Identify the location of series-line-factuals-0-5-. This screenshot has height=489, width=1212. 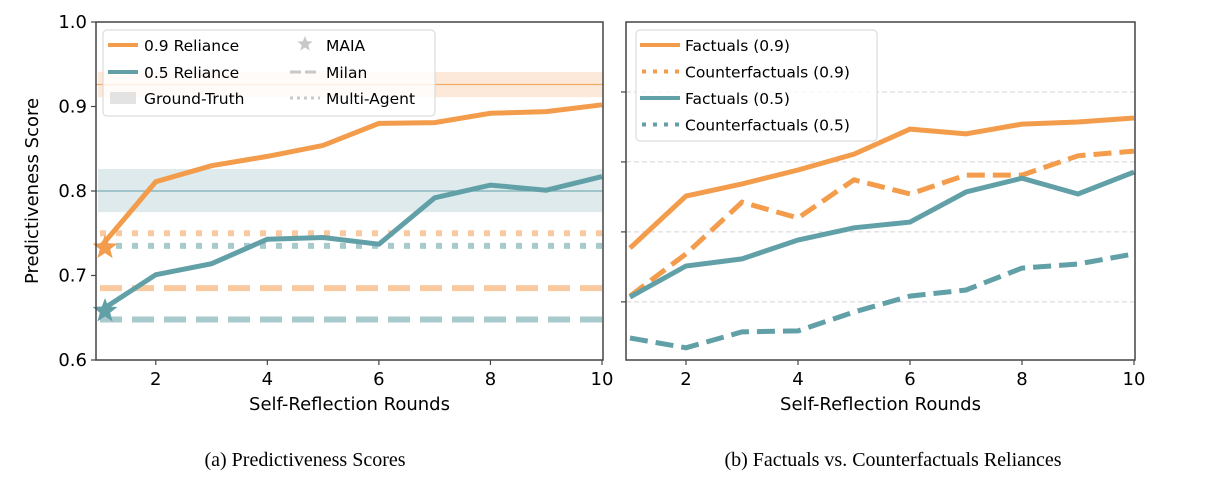
(881, 234).